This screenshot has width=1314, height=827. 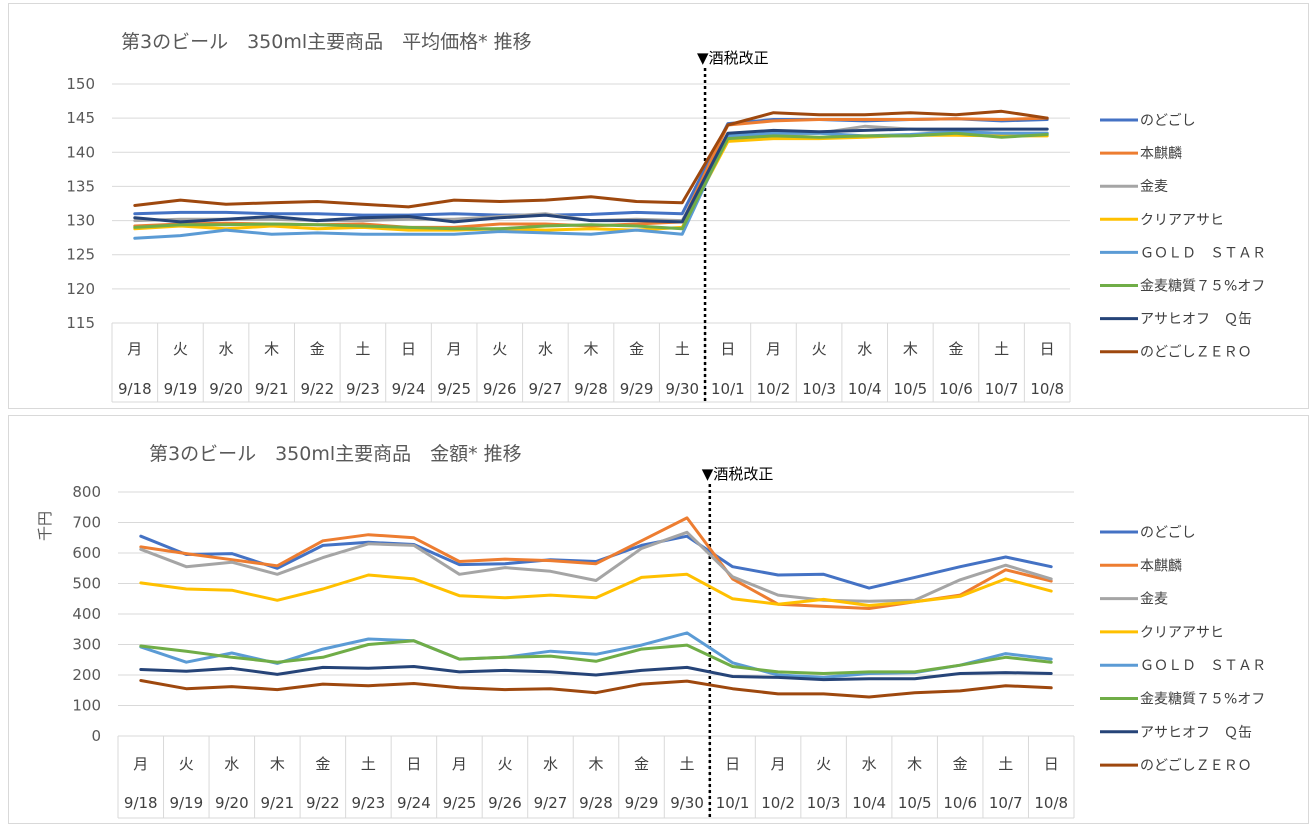 I want to click on legend-entry: のどごしＺＥＲＯ, so click(x=1196, y=353).